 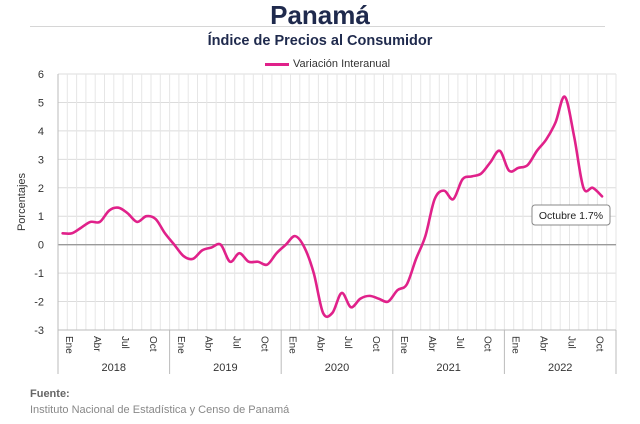 I want to click on y-tick-label: -3, so click(x=39, y=331).